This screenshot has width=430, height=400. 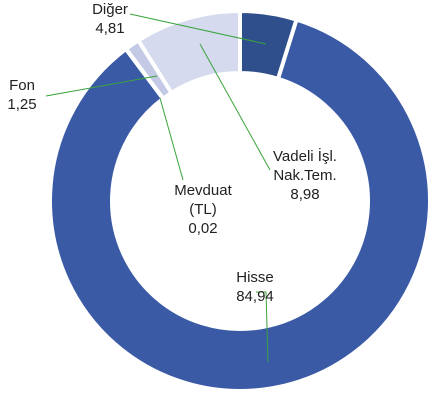 What do you see at coordinates (110, 9) in the screenshot?
I see `category-label: Diğer` at bounding box center [110, 9].